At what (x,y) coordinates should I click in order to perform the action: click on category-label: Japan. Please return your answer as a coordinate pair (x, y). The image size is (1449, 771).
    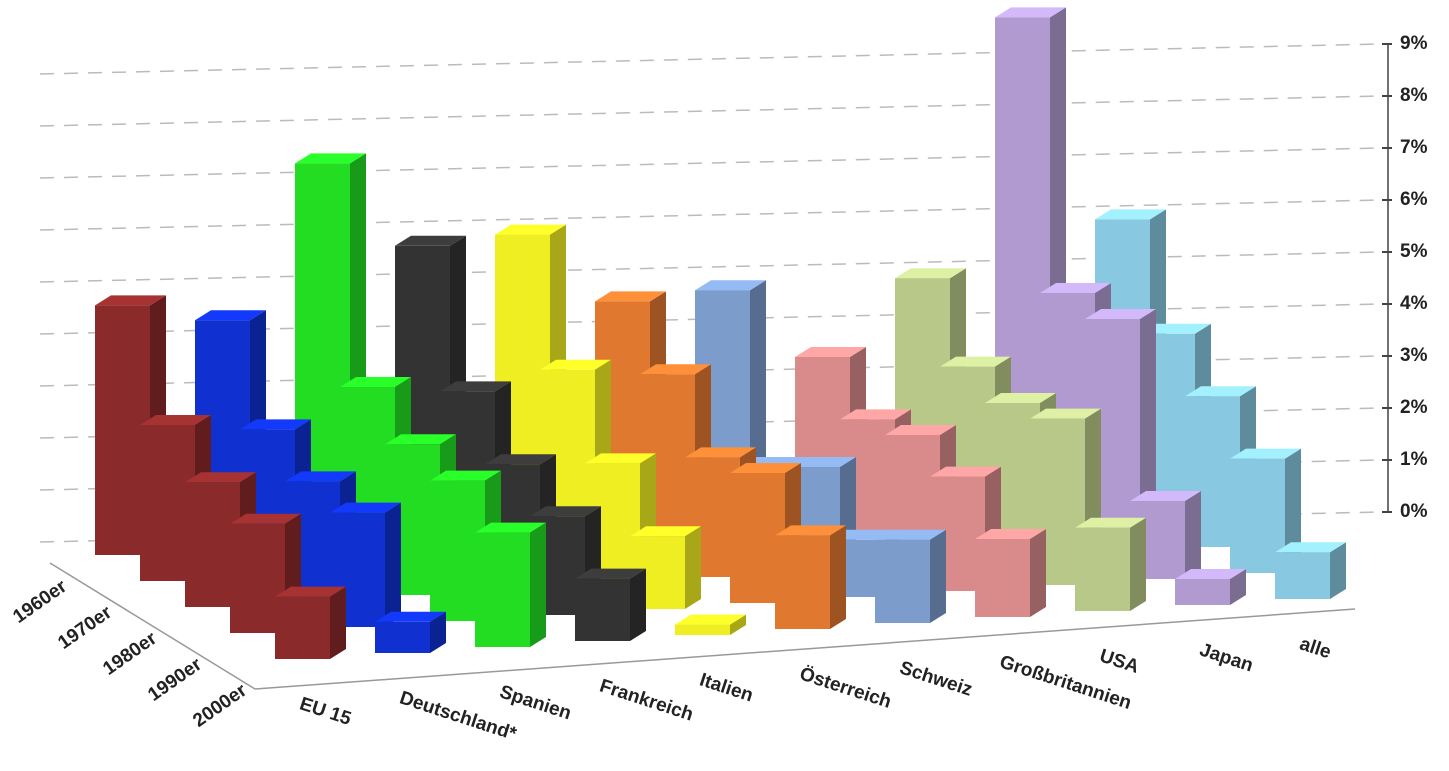
    Looking at the image, I should click on (1226, 658).